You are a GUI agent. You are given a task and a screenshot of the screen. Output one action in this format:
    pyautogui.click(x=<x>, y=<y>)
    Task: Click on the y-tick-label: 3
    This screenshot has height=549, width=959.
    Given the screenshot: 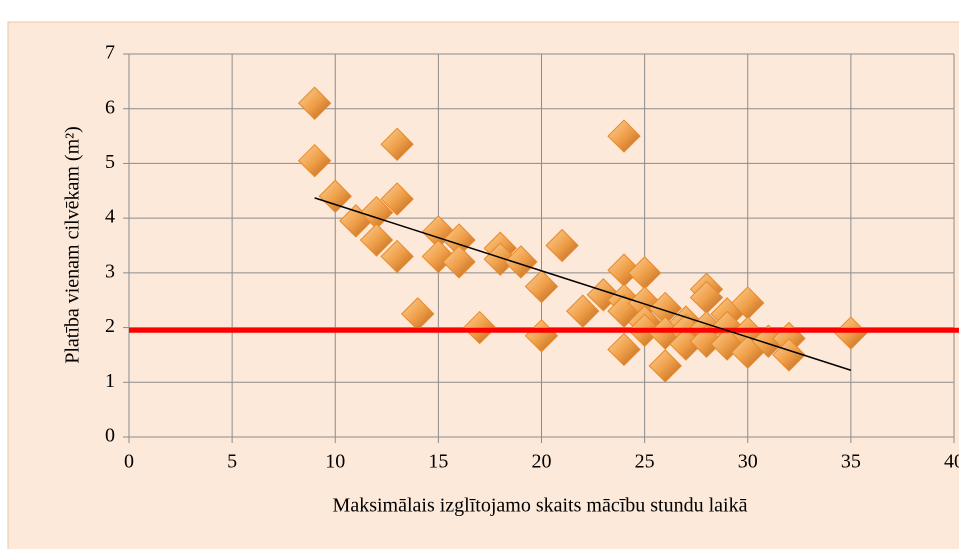 What is the action you would take?
    pyautogui.click(x=110, y=271)
    